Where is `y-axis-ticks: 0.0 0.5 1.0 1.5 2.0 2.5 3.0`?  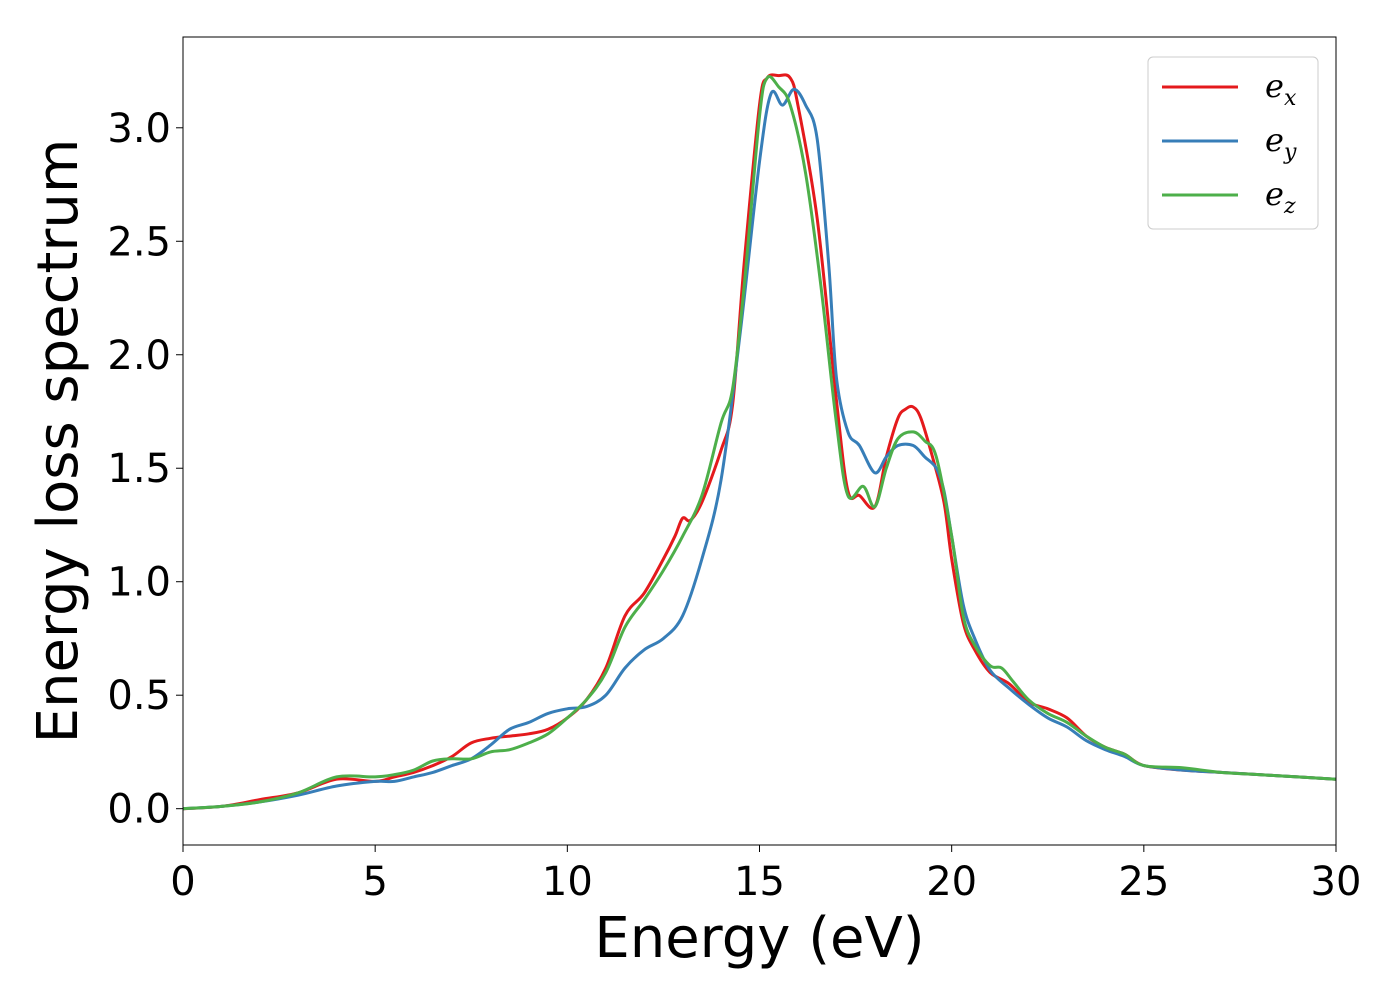
y-axis-ticks: 0.0 0.5 1.0 1.5 2.0 2.5 3.0 is located at coordinates (145, 469).